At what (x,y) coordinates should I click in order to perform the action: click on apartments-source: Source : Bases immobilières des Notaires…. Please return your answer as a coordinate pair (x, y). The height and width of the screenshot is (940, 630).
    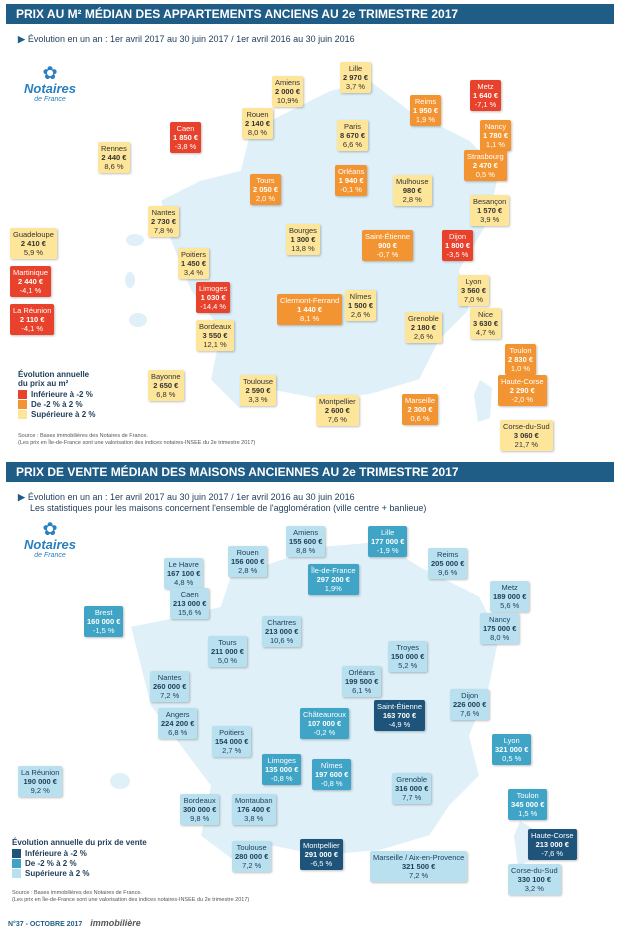
    Looking at the image, I should click on (136, 440).